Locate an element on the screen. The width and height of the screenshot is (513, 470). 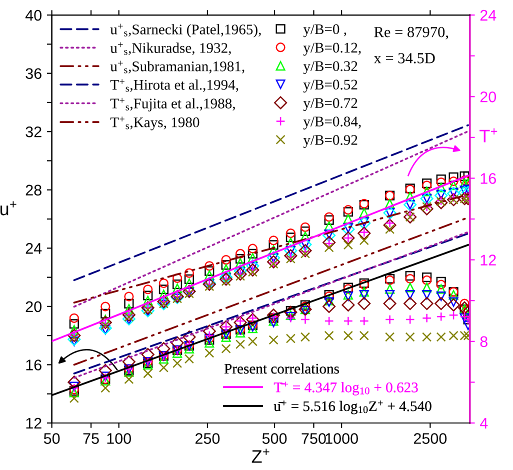
y-tick-label: 20 is located at coordinates (34, 306).